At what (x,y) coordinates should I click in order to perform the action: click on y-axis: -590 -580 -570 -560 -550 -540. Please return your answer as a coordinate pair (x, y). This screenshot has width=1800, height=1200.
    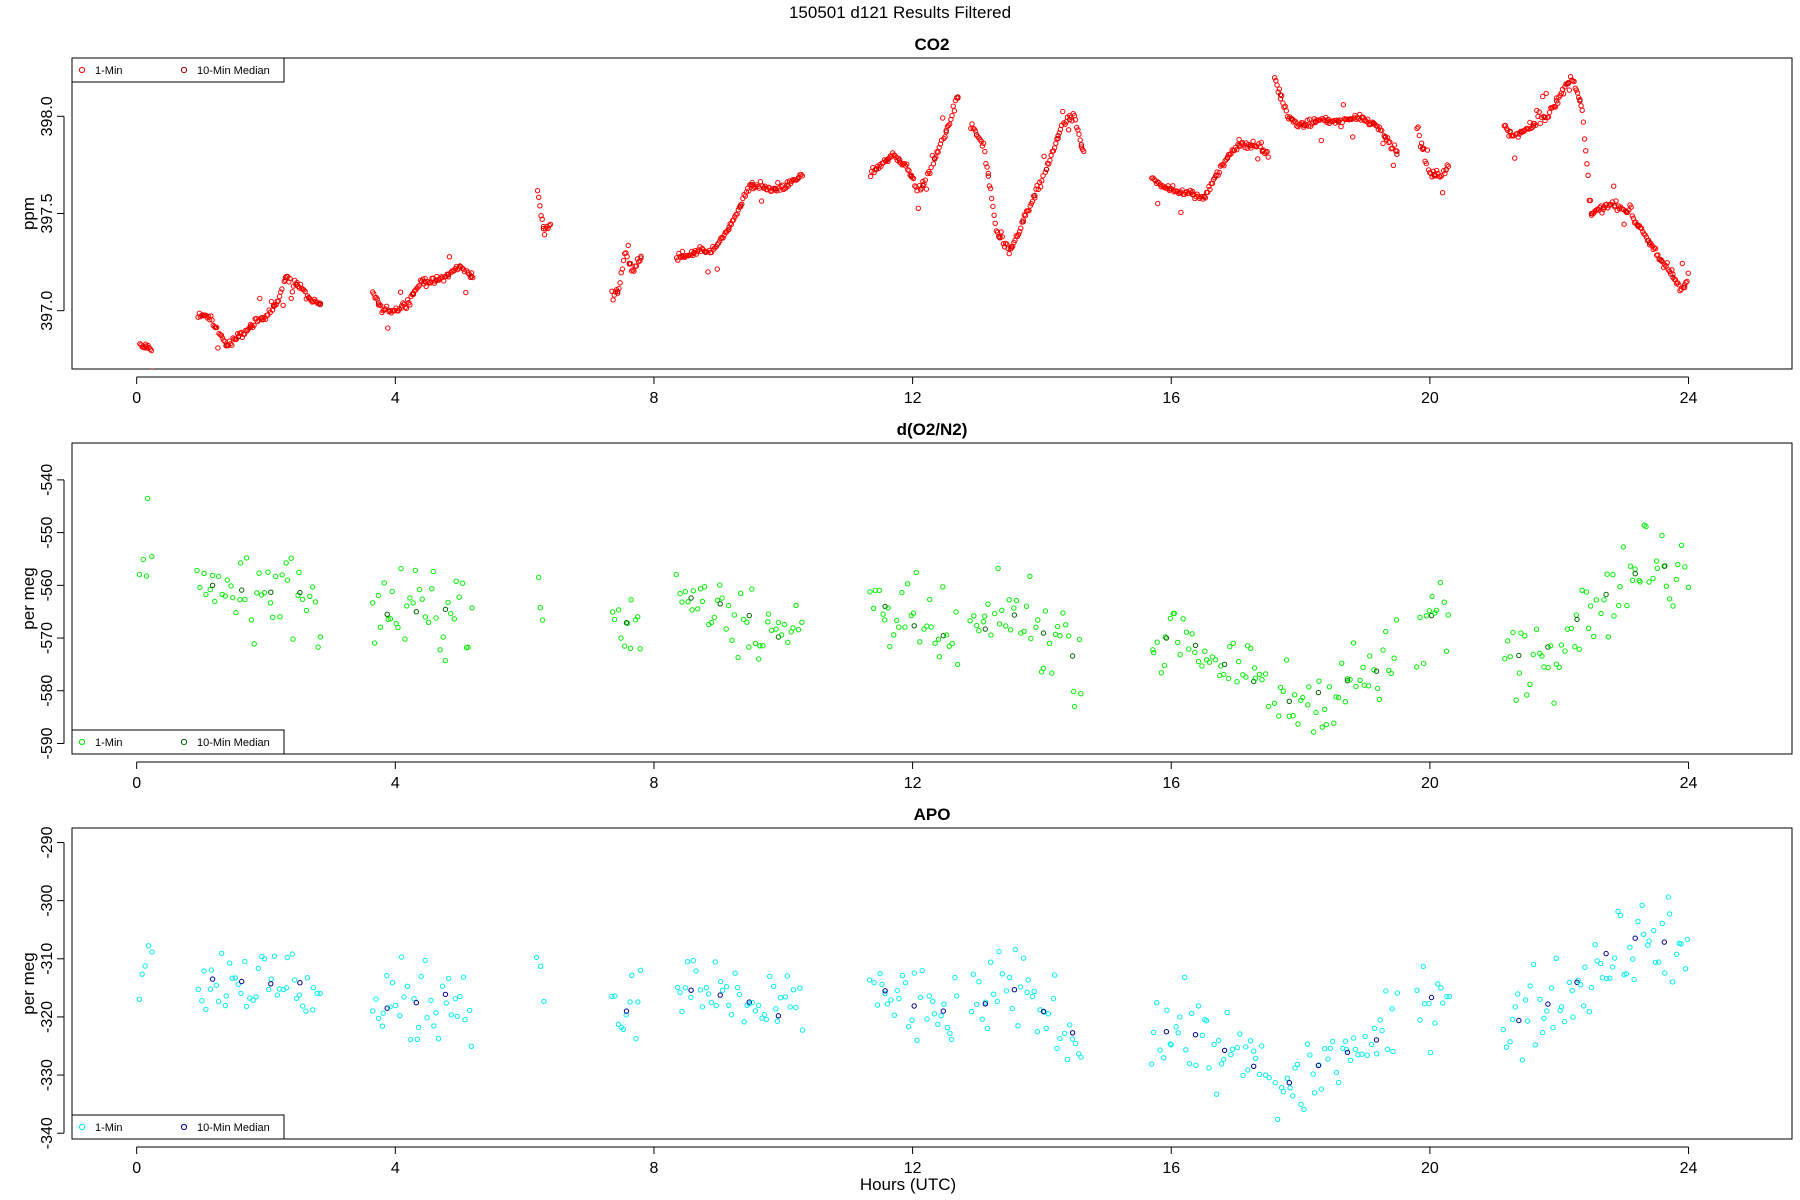
    Looking at the image, I should click on (52, 611).